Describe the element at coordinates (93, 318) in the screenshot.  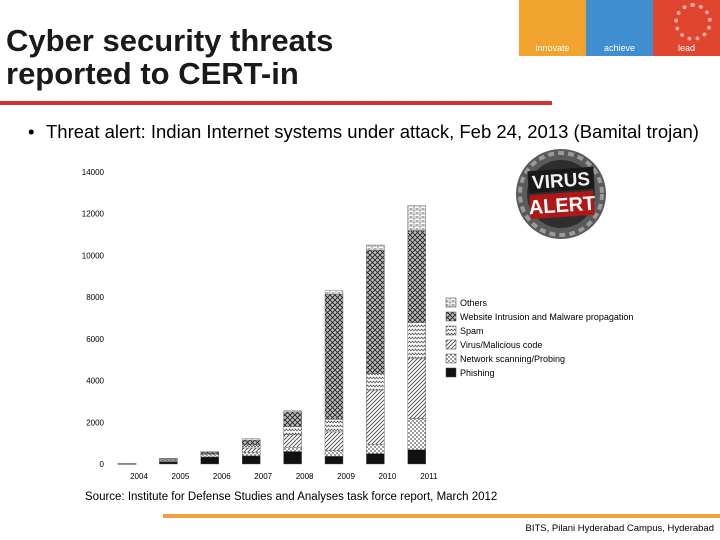
I see `y-axis-ticks: 0 2000 4000 6000 8000 10000 12000 14000` at that location.